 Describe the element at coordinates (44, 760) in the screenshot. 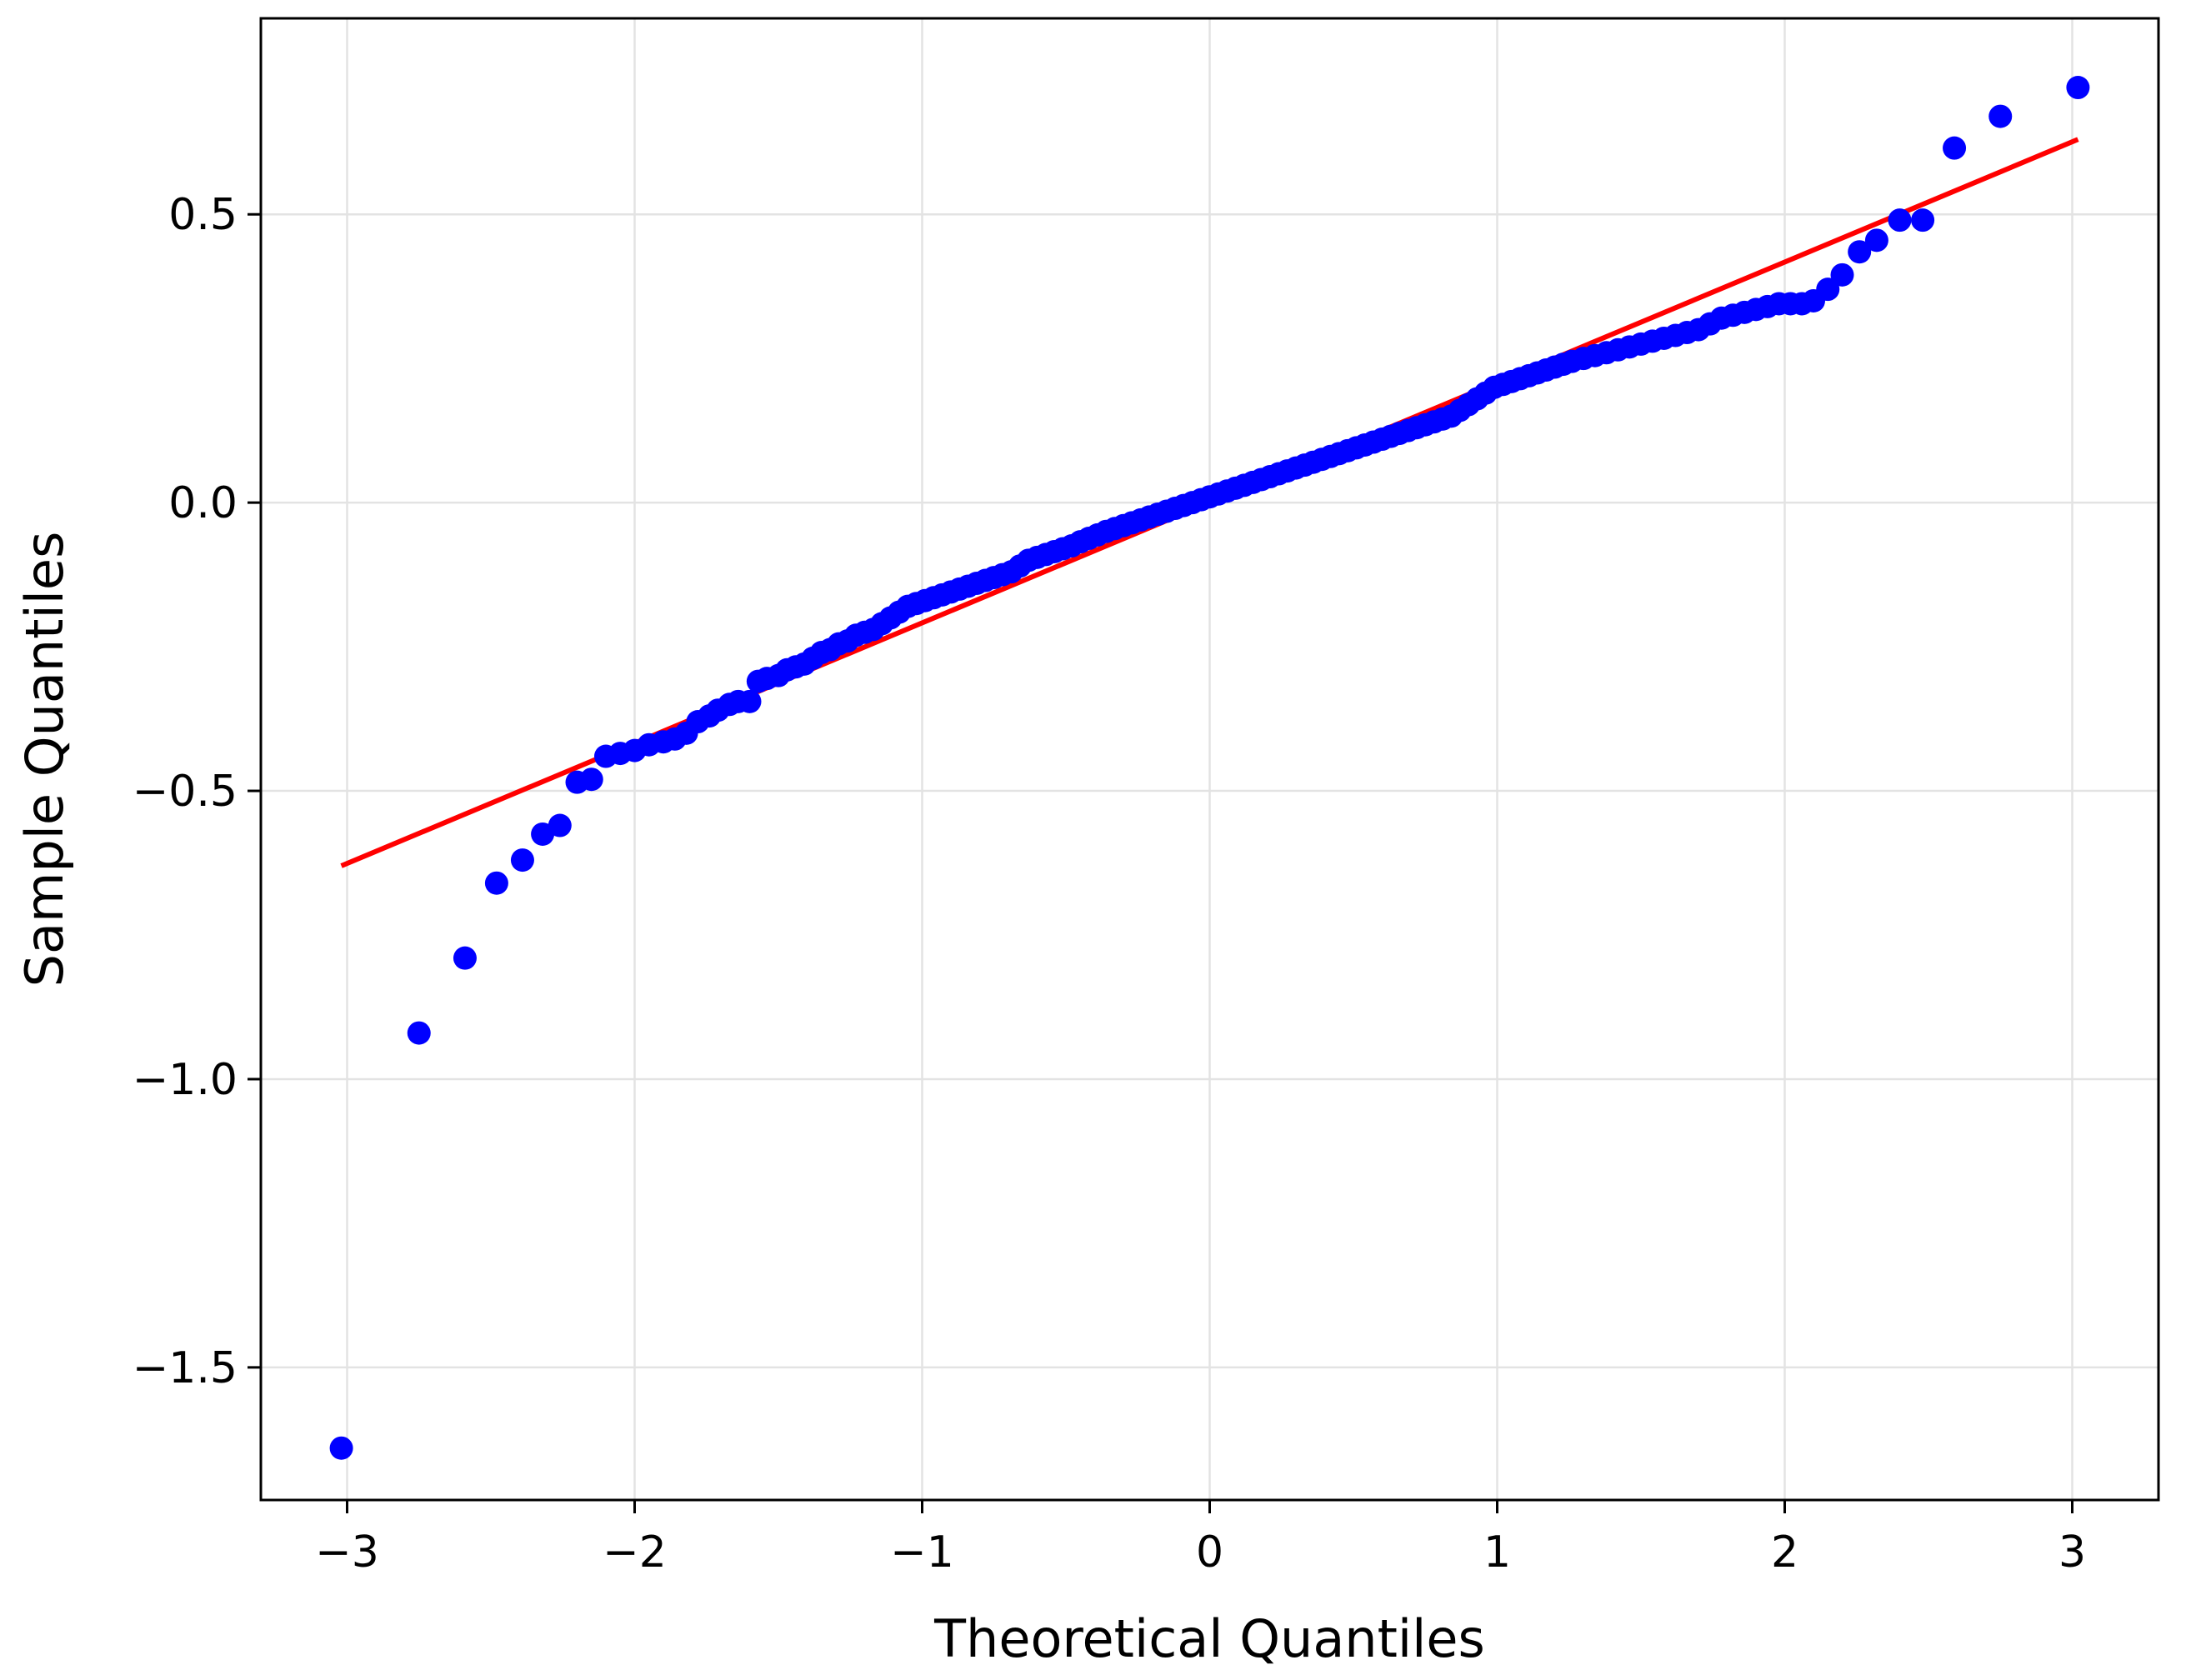

I see `y-axis-title: Sample Quantiles` at that location.